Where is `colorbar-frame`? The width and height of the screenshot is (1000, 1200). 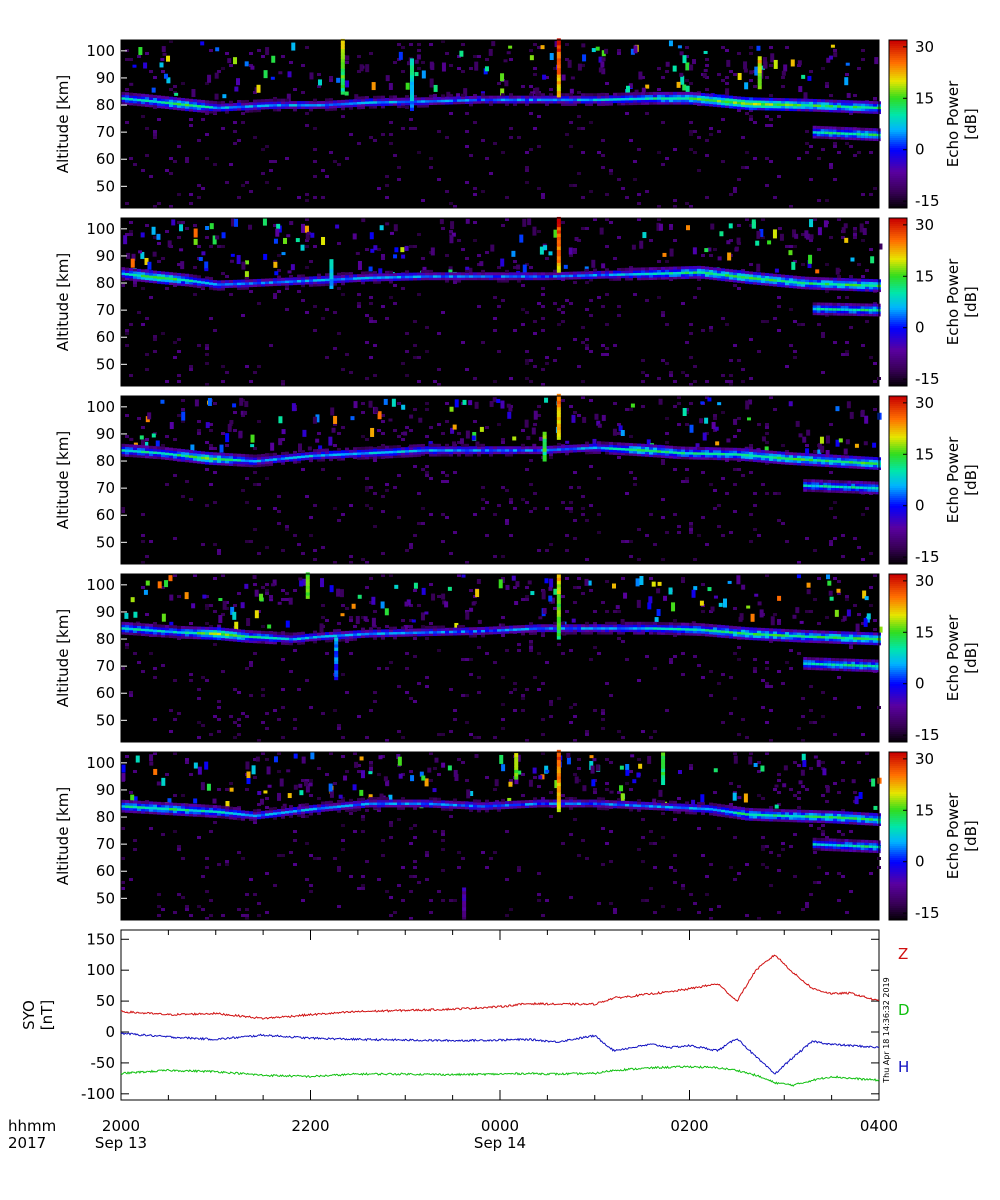
colorbar-frame is located at coordinates (898, 302).